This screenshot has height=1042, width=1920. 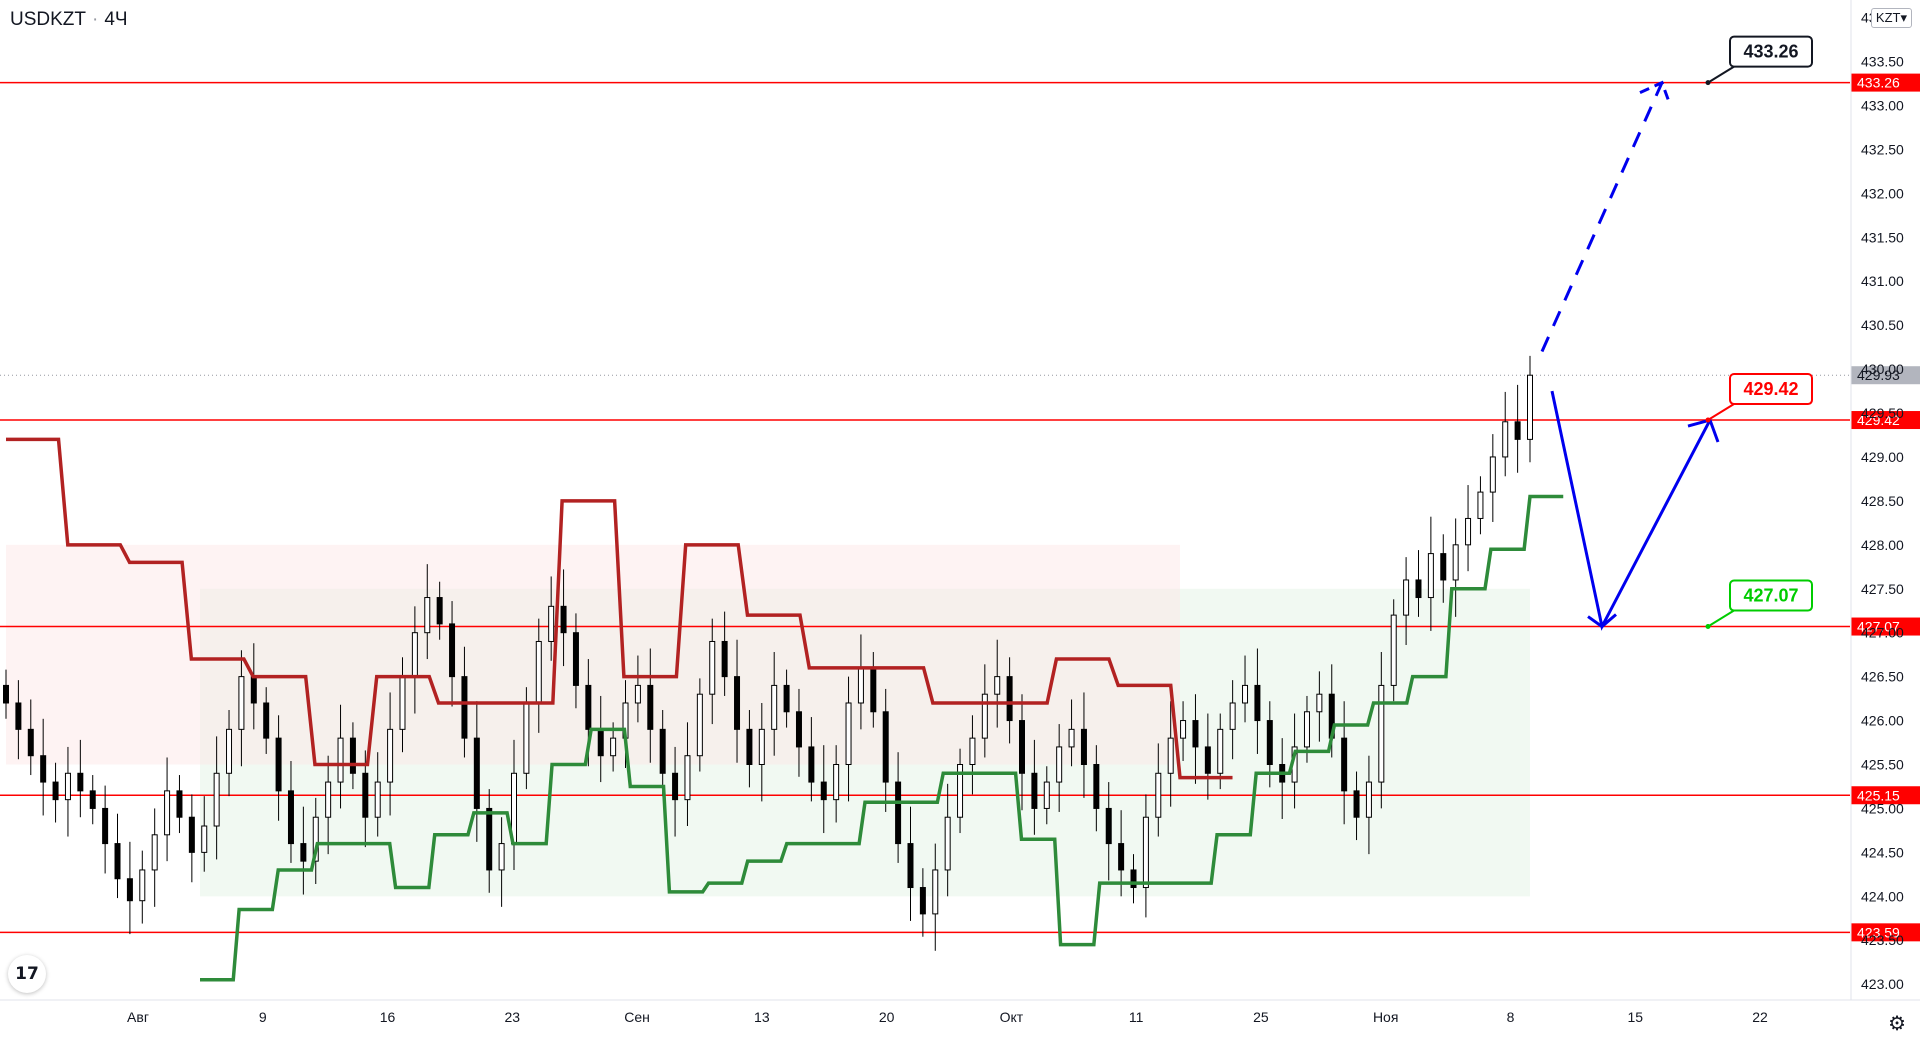 What do you see at coordinates (1759, 332) in the screenshot?
I see `price-callouts: 433.26 429.42 427.07` at bounding box center [1759, 332].